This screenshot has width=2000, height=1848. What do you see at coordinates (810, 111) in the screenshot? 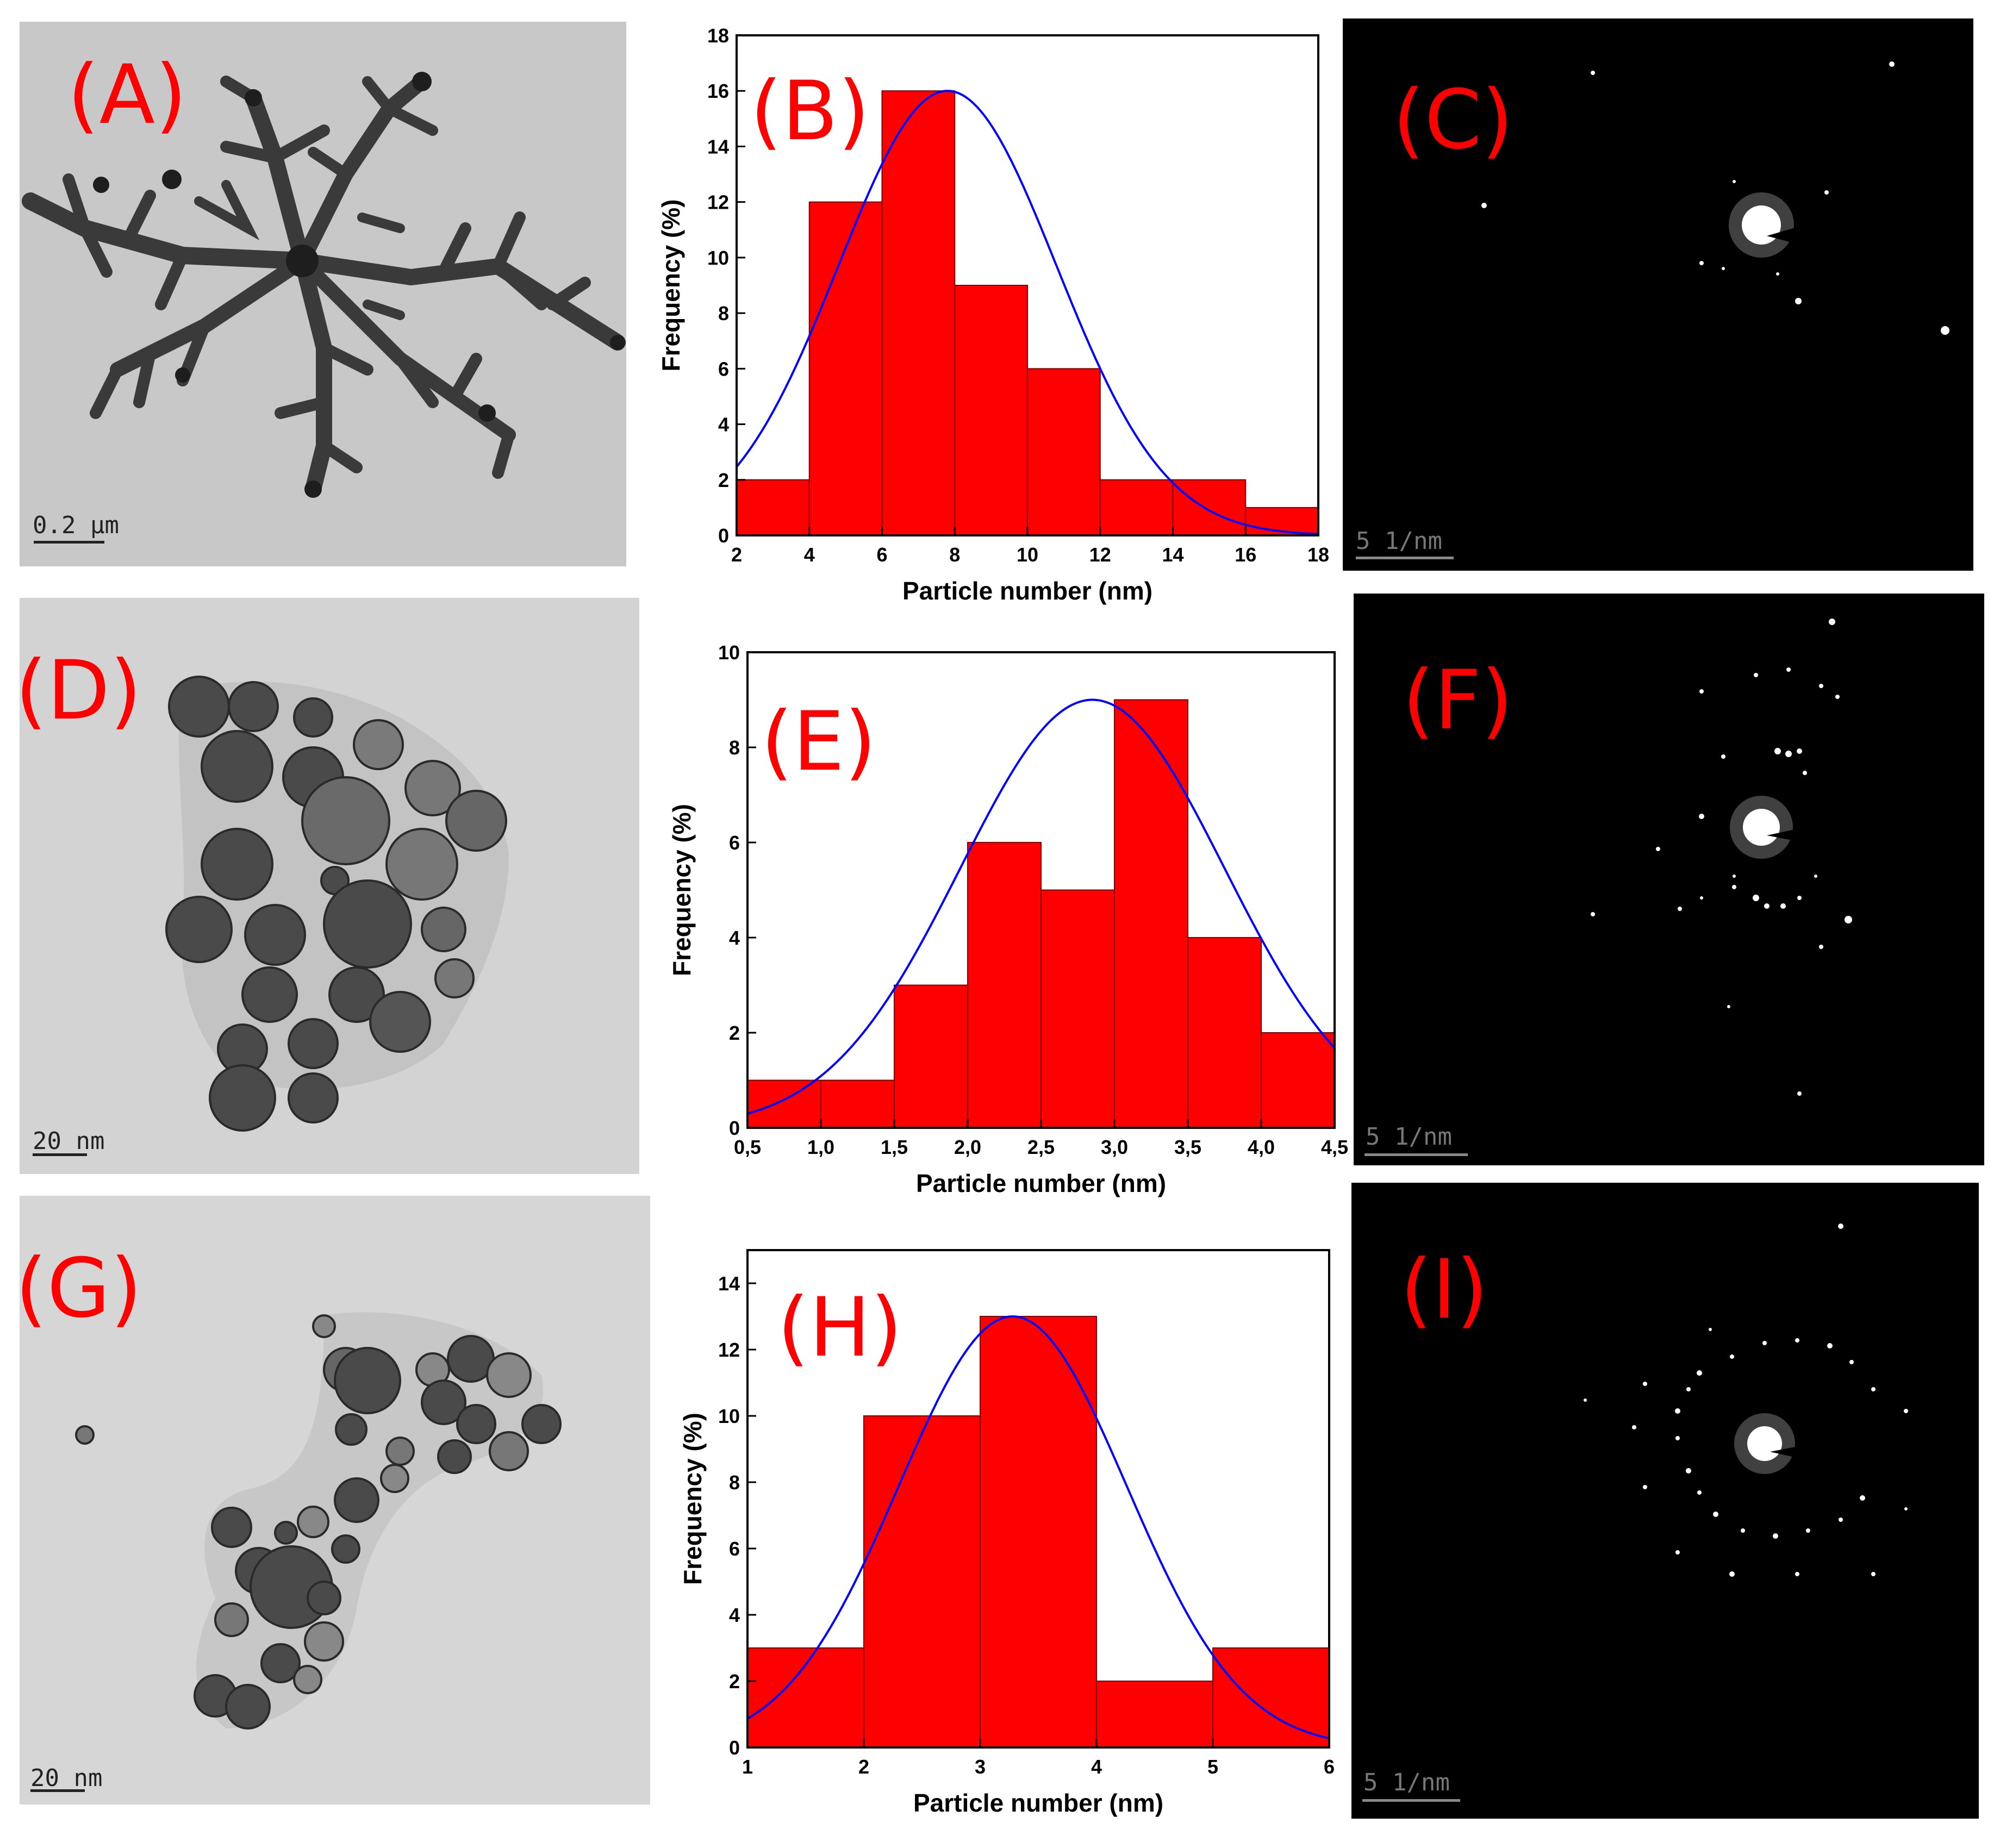
I see `panel-label-b: (B)` at bounding box center [810, 111].